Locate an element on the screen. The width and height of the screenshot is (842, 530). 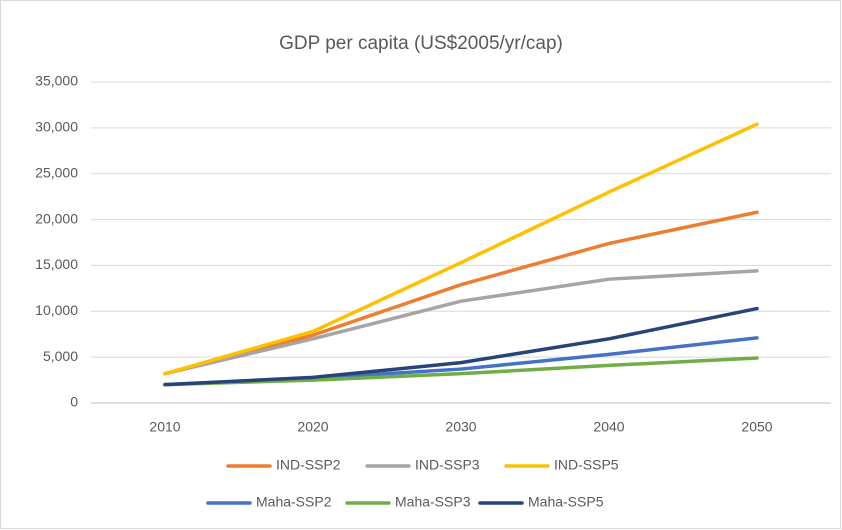
chart-title: GDP per capita (US$2005/yr/cap) is located at coordinates (421, 43).